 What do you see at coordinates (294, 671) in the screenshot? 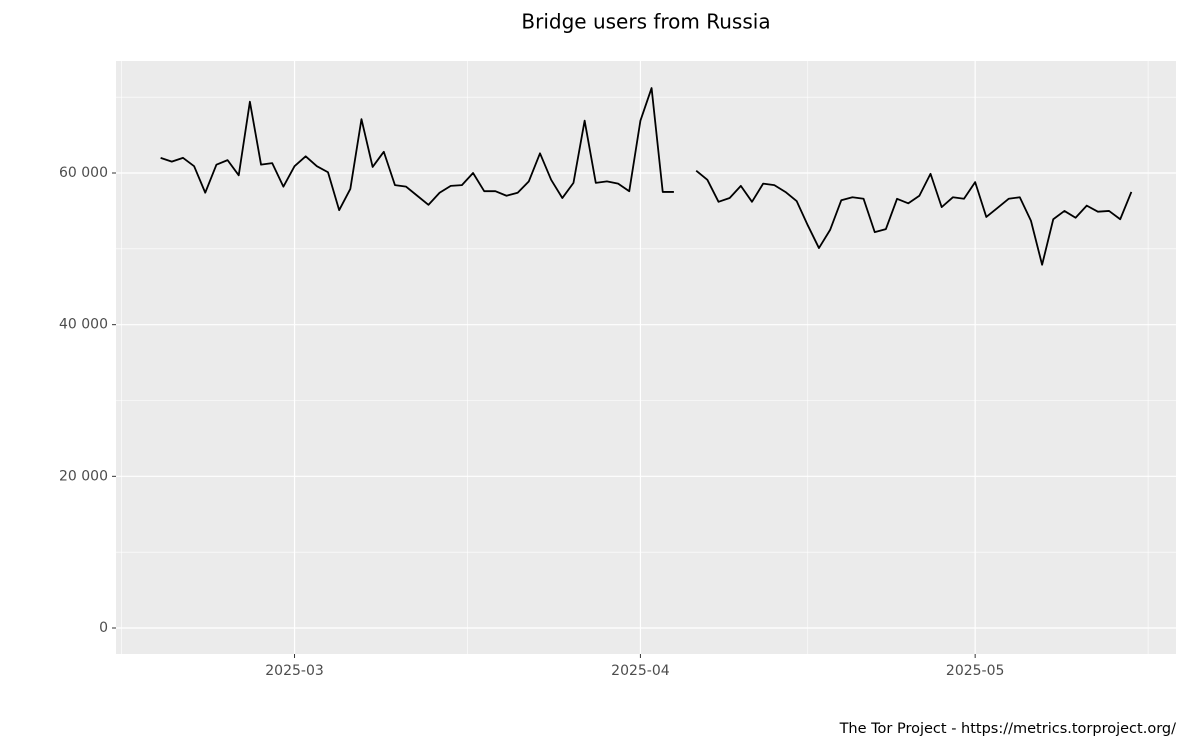
I see `x-tick-label: 2025-03` at bounding box center [294, 671].